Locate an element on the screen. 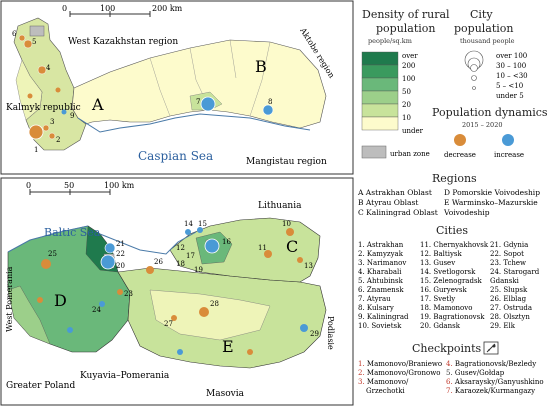 This screenshot has height=406, width=550. city-olsztyn is located at coordinates (204, 312).